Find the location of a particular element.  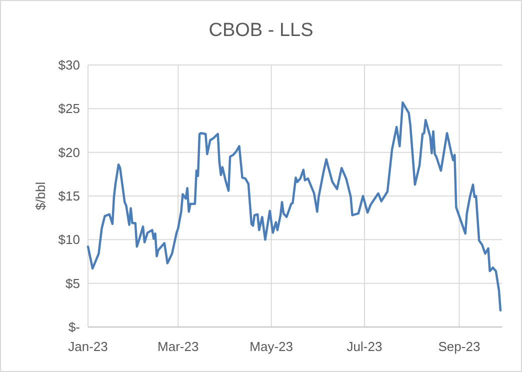

y-axis-title: $/bbl is located at coordinates (40, 196).